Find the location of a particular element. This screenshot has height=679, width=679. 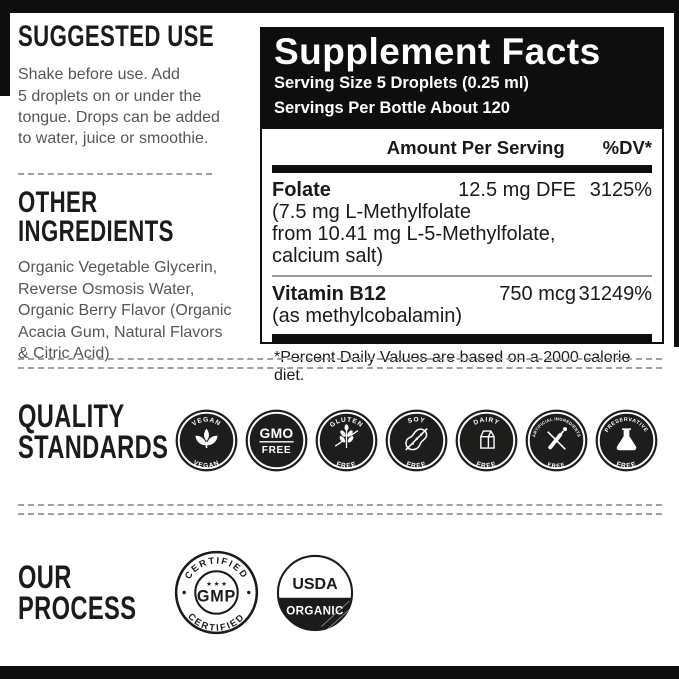

quality-standards-title-line: STANDARDS is located at coordinates (93, 447).